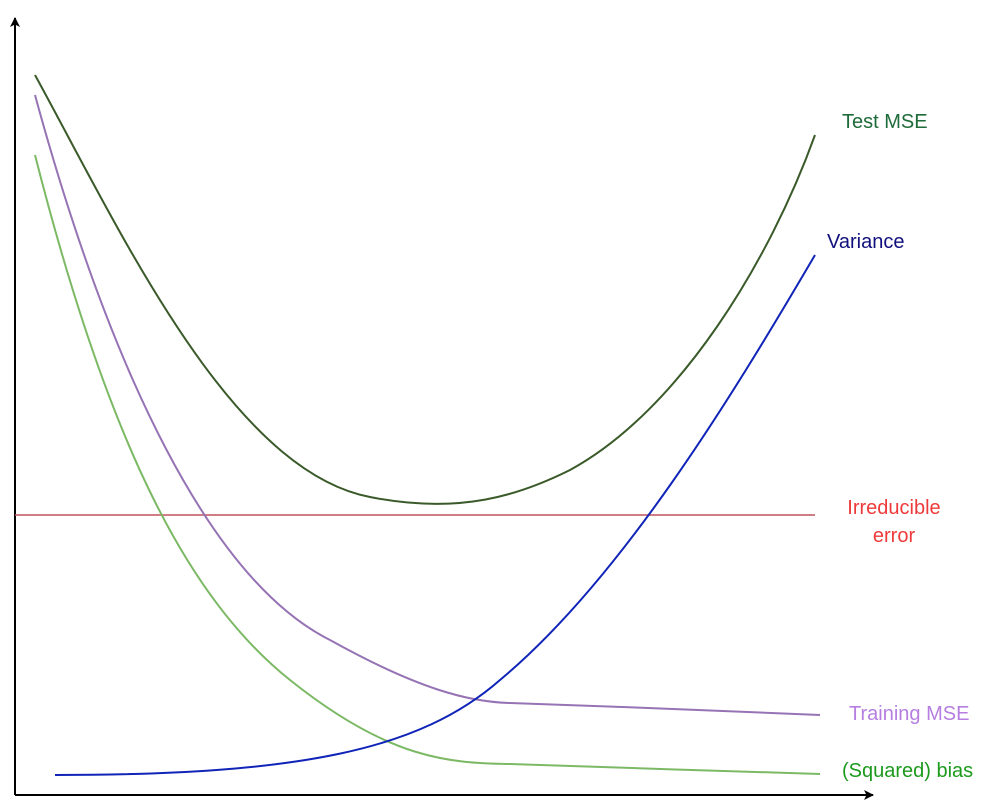  What do you see at coordinates (885, 122) in the screenshot?
I see `test-mse-label: Test MSE` at bounding box center [885, 122].